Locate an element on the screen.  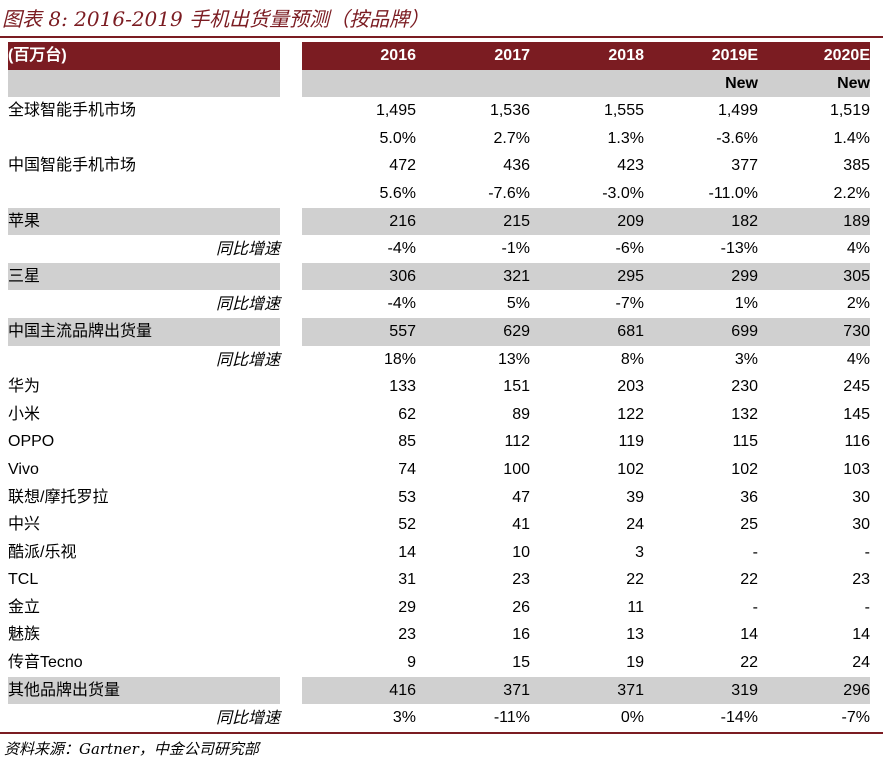
value-cell: 102 is located at coordinates (630, 469).